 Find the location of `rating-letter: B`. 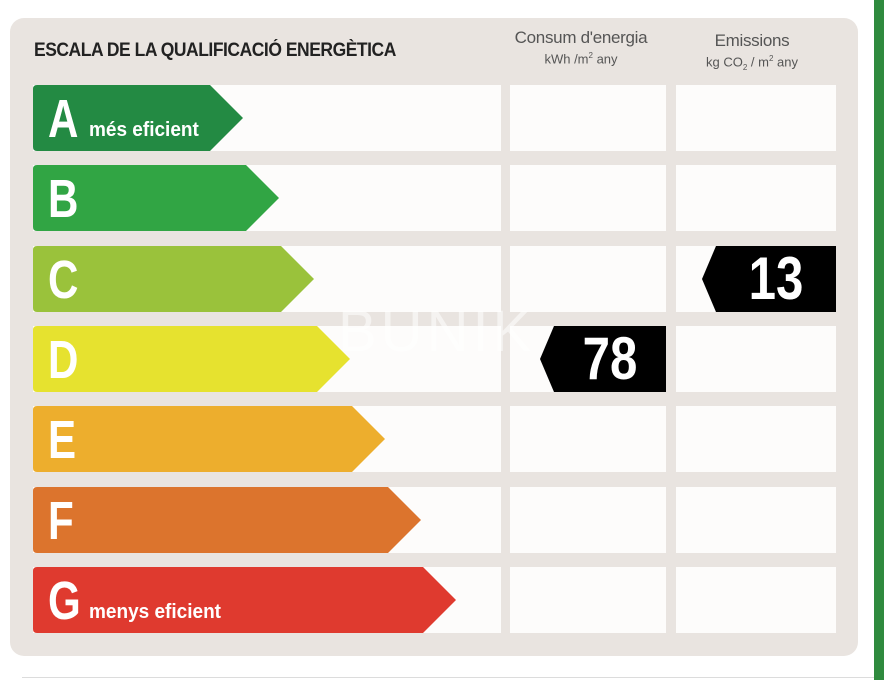

rating-letter: B is located at coordinates (63, 199).